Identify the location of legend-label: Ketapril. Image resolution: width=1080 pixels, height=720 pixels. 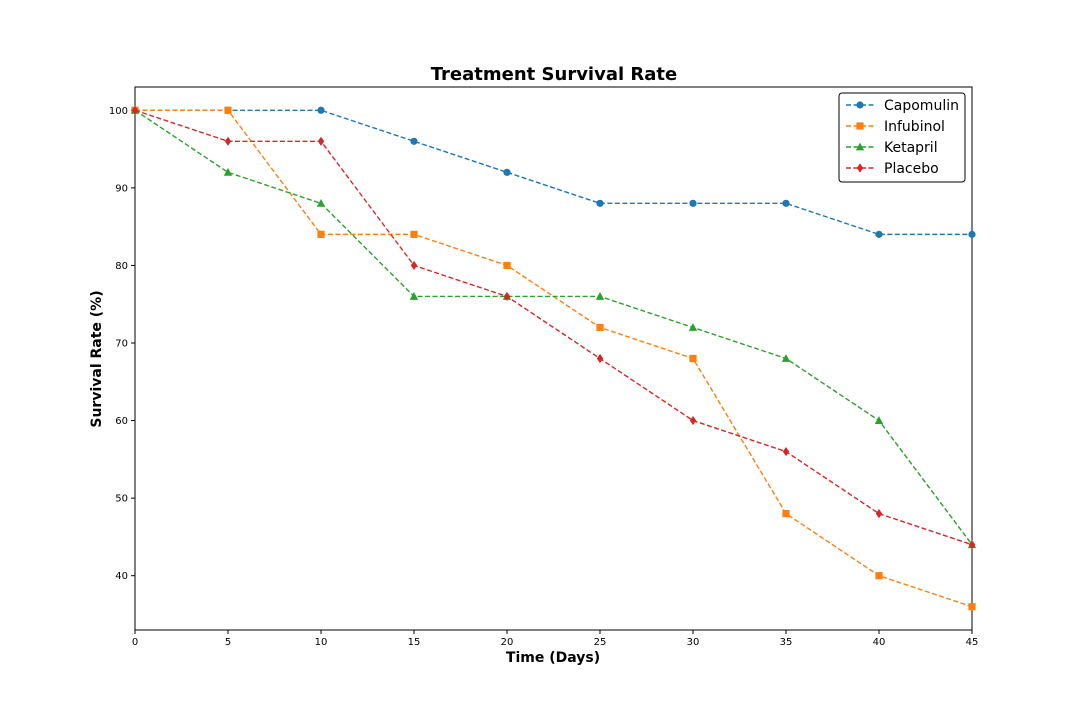
(911, 148).